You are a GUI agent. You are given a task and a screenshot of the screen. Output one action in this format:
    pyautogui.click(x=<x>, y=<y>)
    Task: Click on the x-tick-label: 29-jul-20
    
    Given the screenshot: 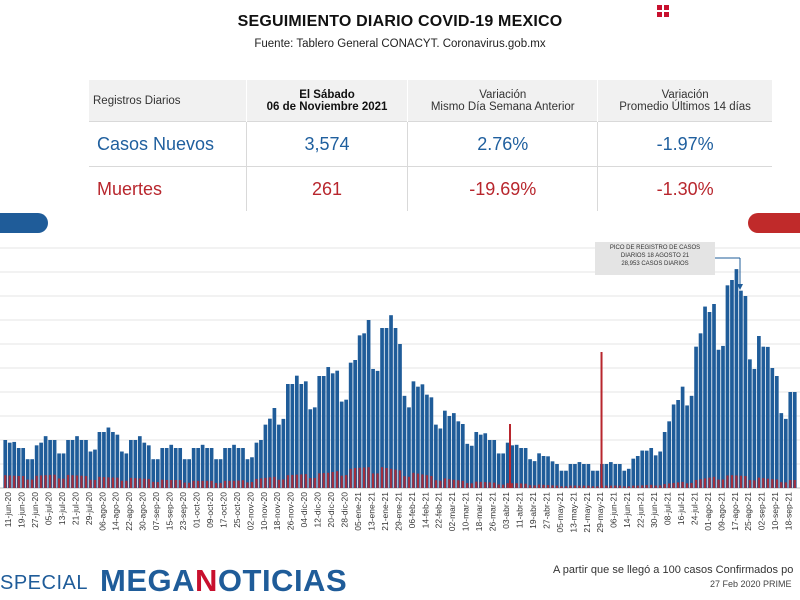 What is the action you would take?
    pyautogui.click(x=89, y=508)
    